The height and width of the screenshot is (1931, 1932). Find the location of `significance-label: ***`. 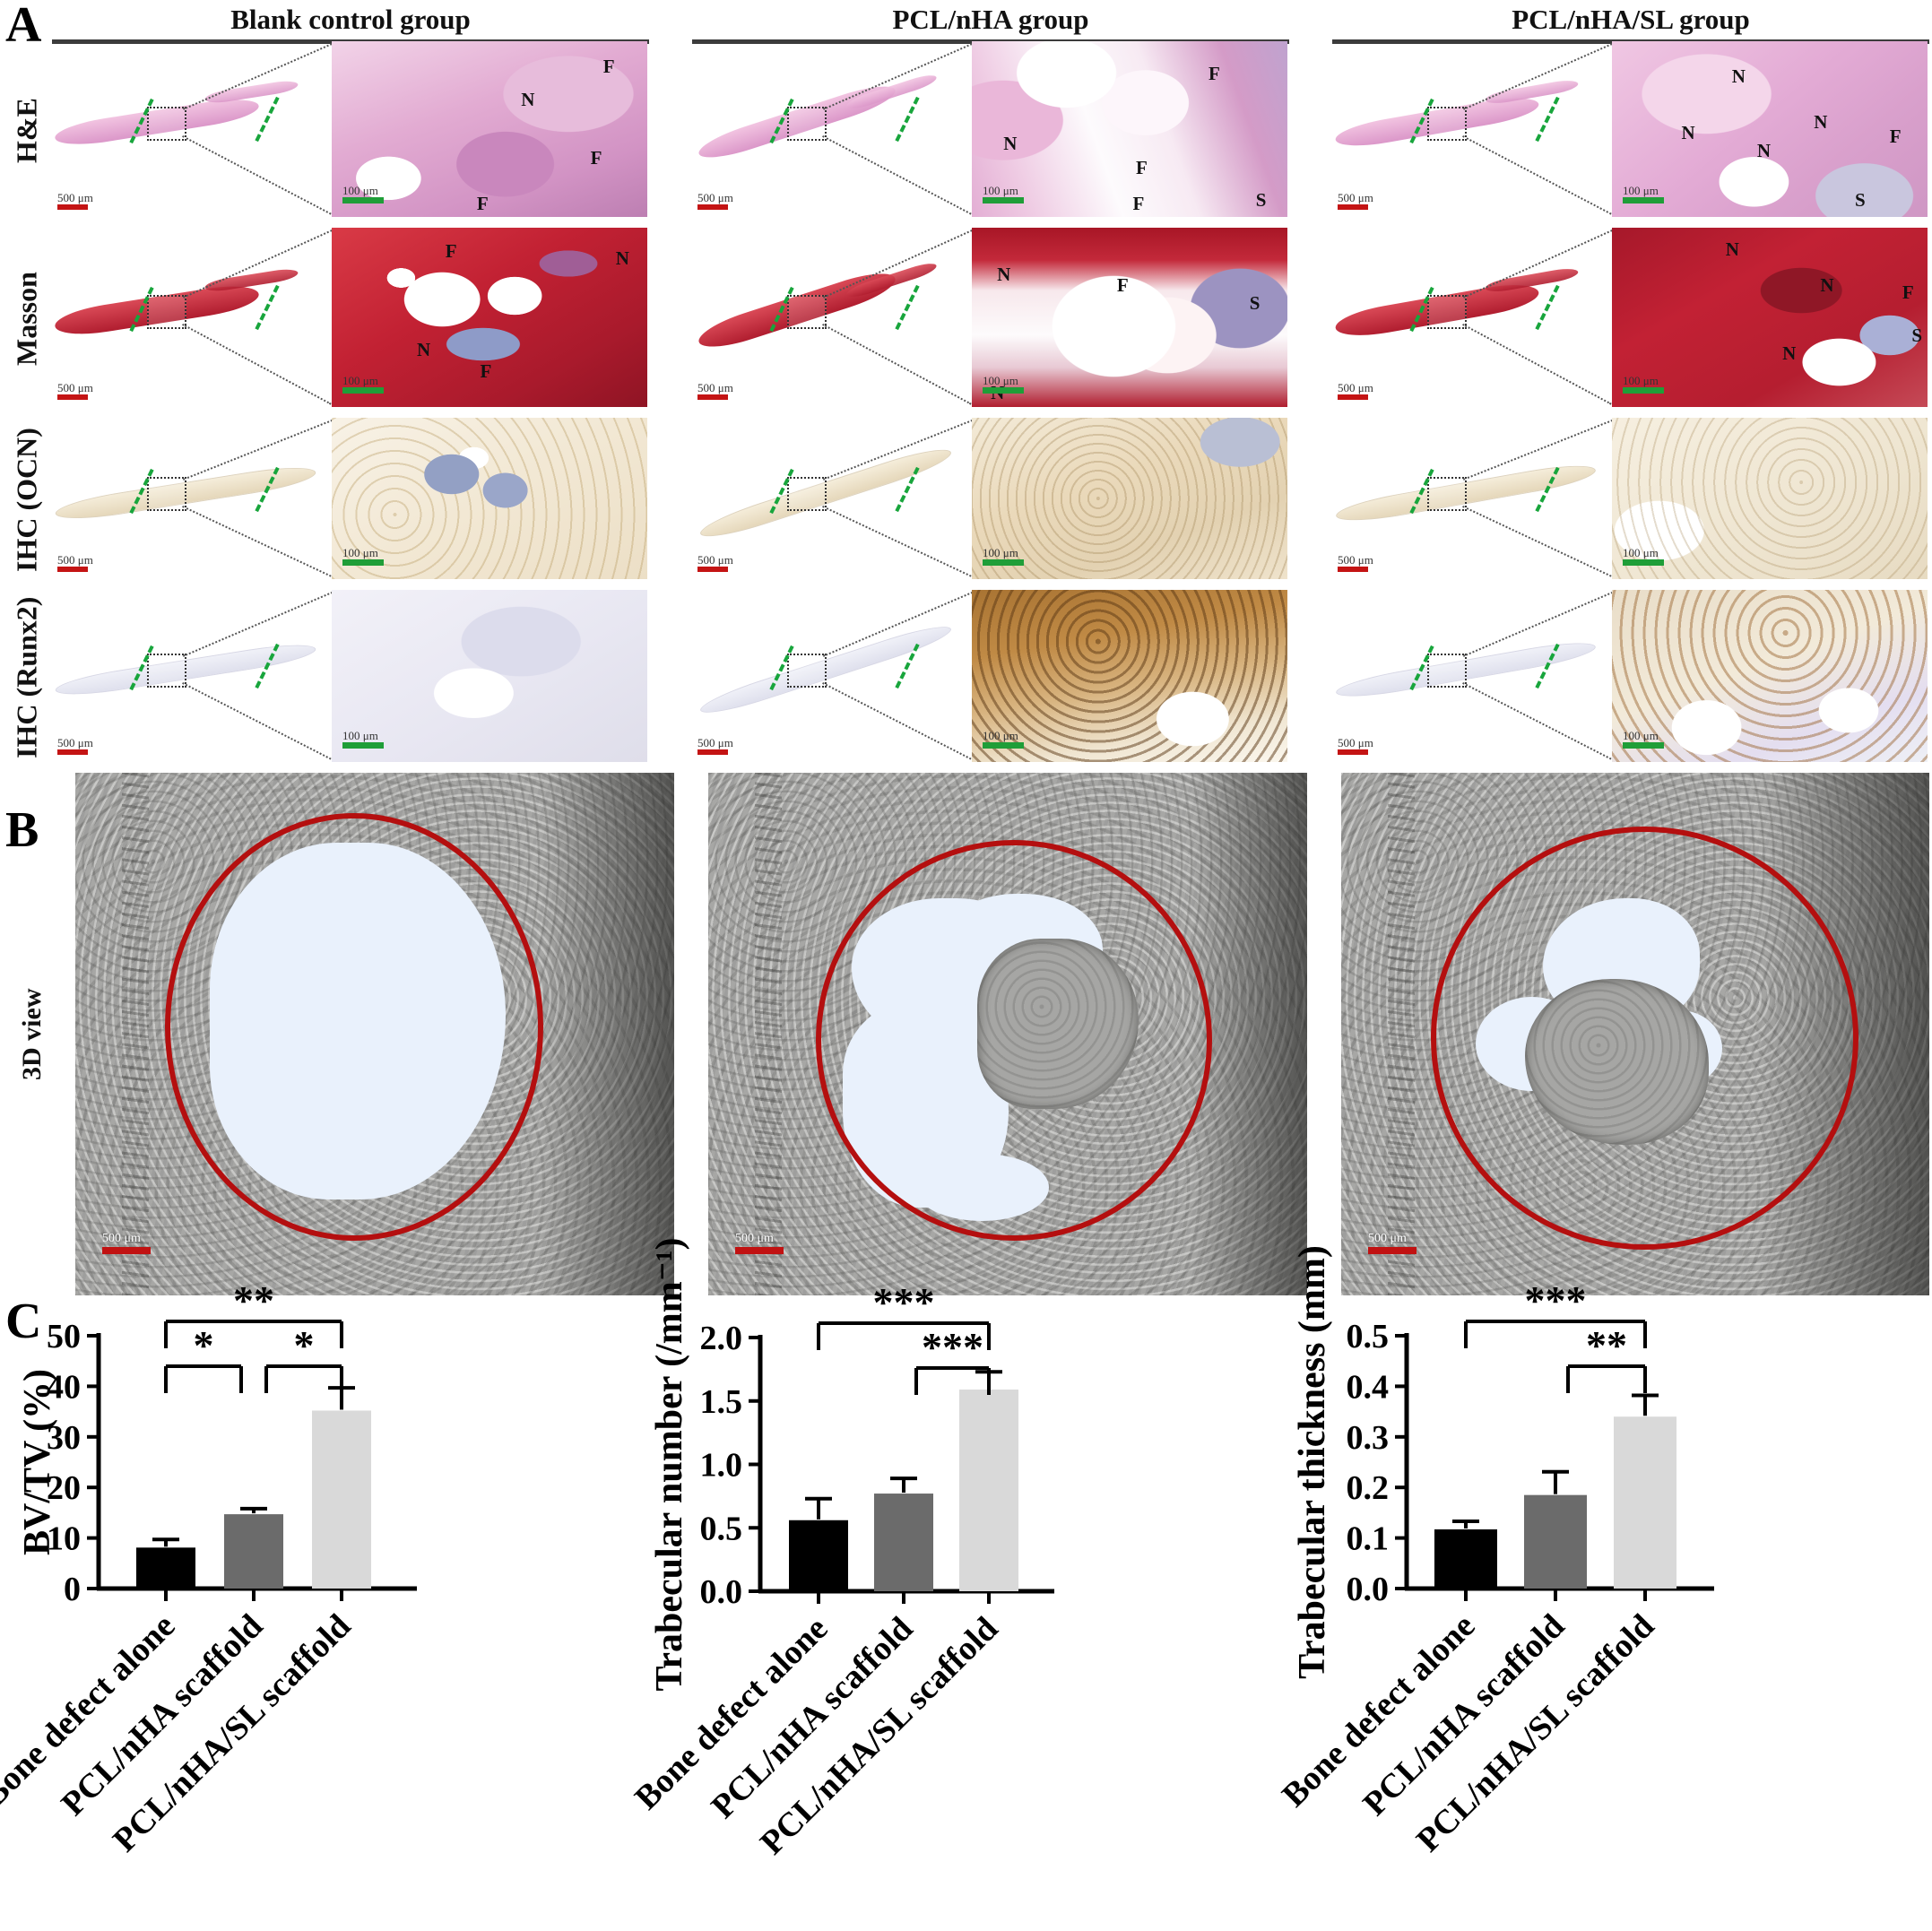

significance-label: *** is located at coordinates (1556, 1300).